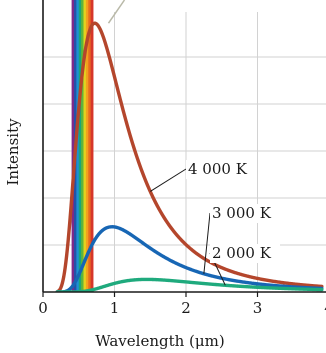 The width and height of the screenshot is (326, 353). What do you see at coordinates (116, 12) in the screenshot?
I see `pointer-line` at bounding box center [116, 12].